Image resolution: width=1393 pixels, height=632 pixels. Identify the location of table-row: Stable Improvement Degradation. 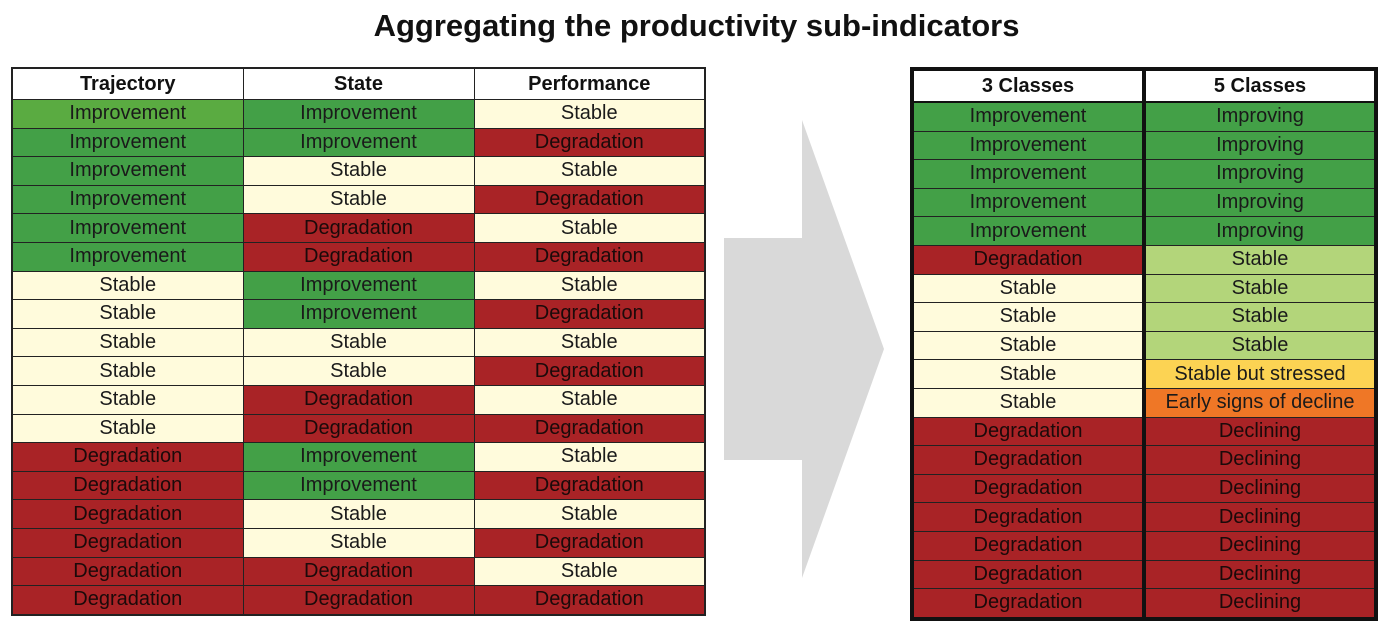
(358, 314).